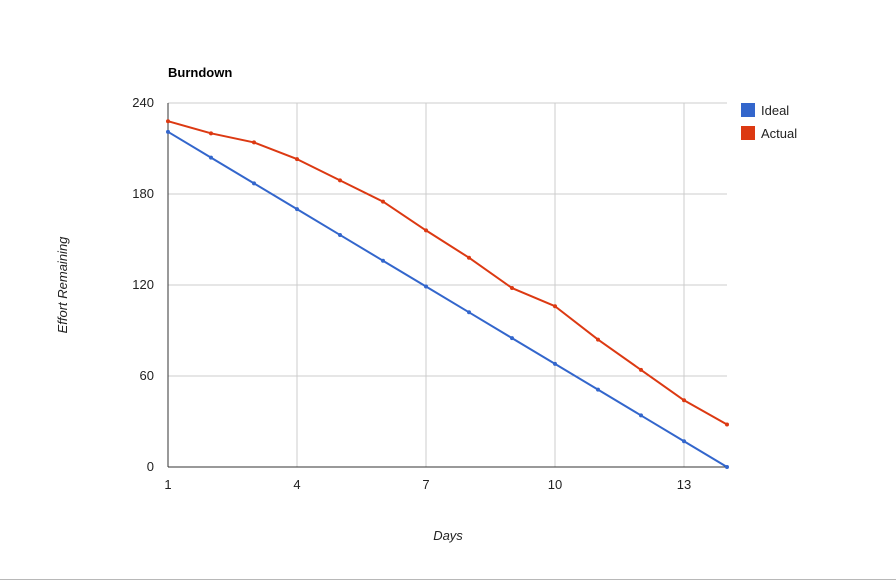  What do you see at coordinates (775, 110) in the screenshot?
I see `legend-label-ideal: Ideal` at bounding box center [775, 110].